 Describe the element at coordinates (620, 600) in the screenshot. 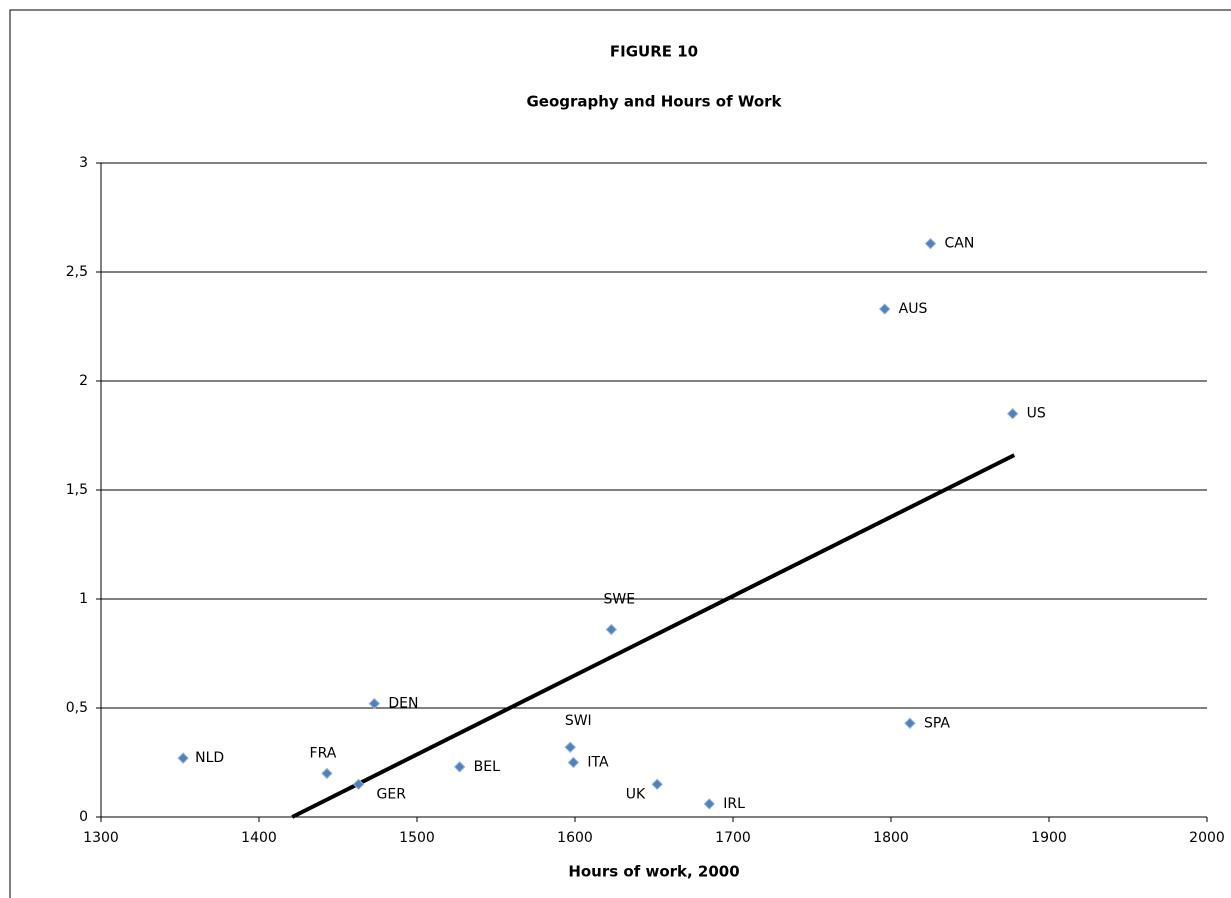

I see `point-label: SWE` at that location.